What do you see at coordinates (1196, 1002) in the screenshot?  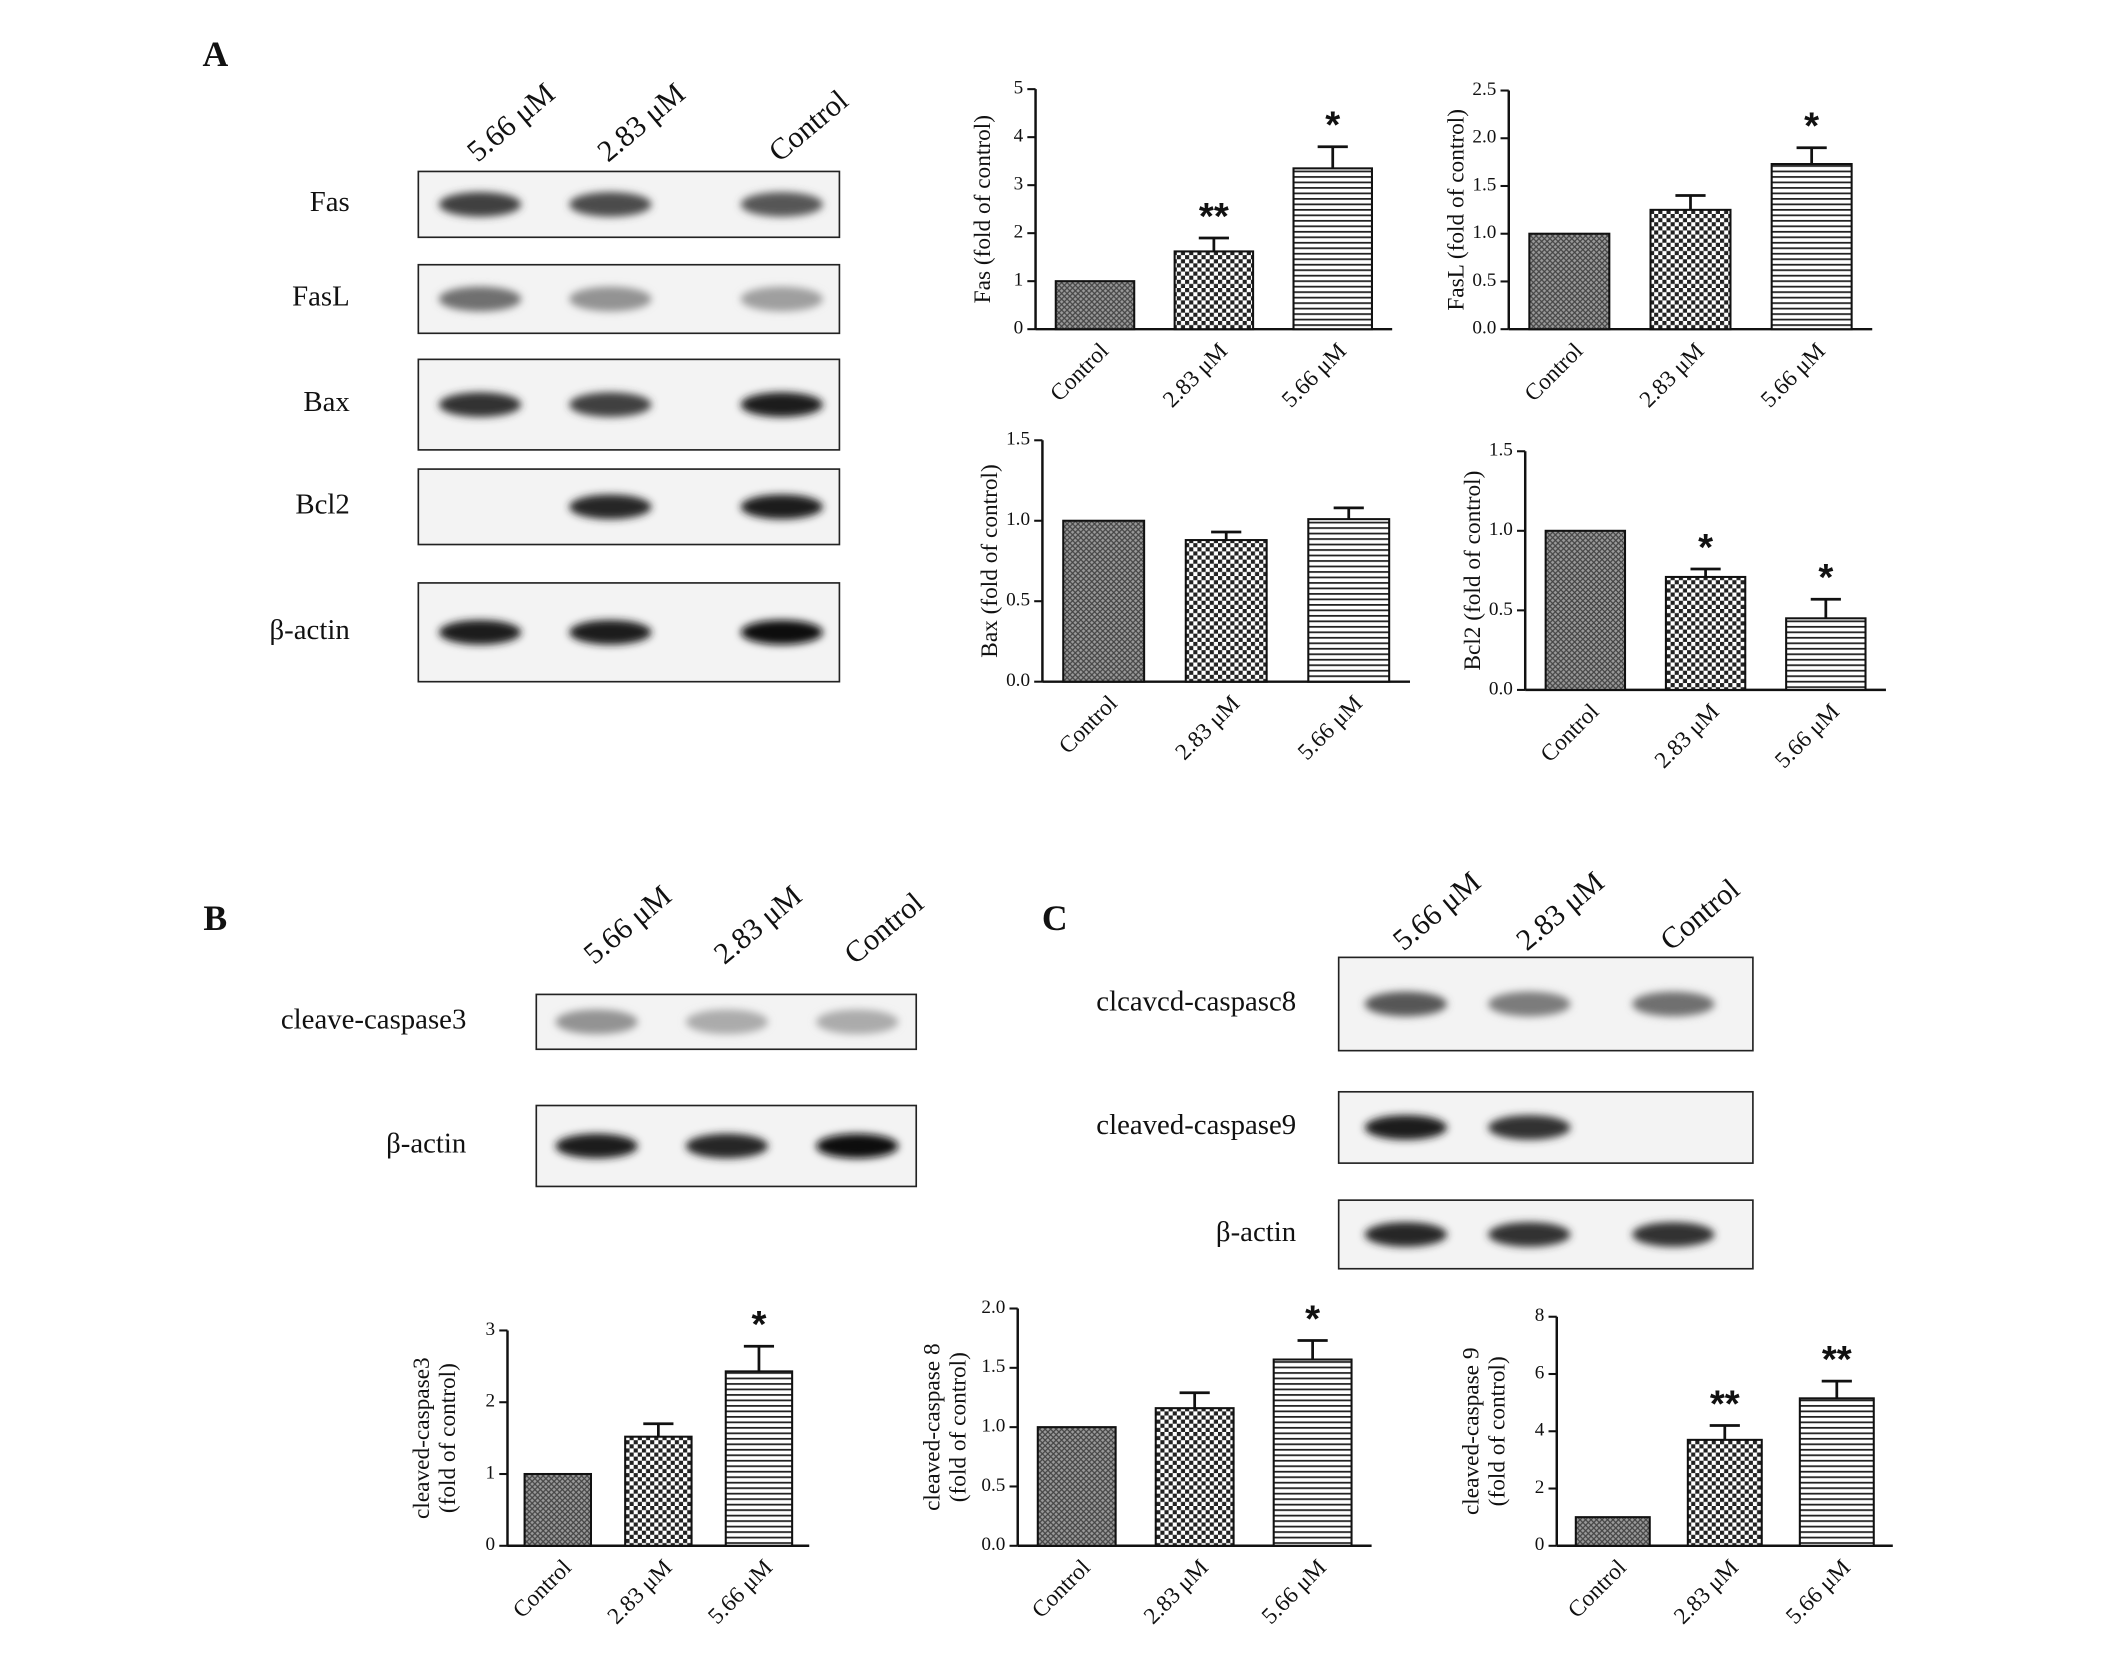 I see `row-label: clcavcd-caspasc8` at bounding box center [1196, 1002].